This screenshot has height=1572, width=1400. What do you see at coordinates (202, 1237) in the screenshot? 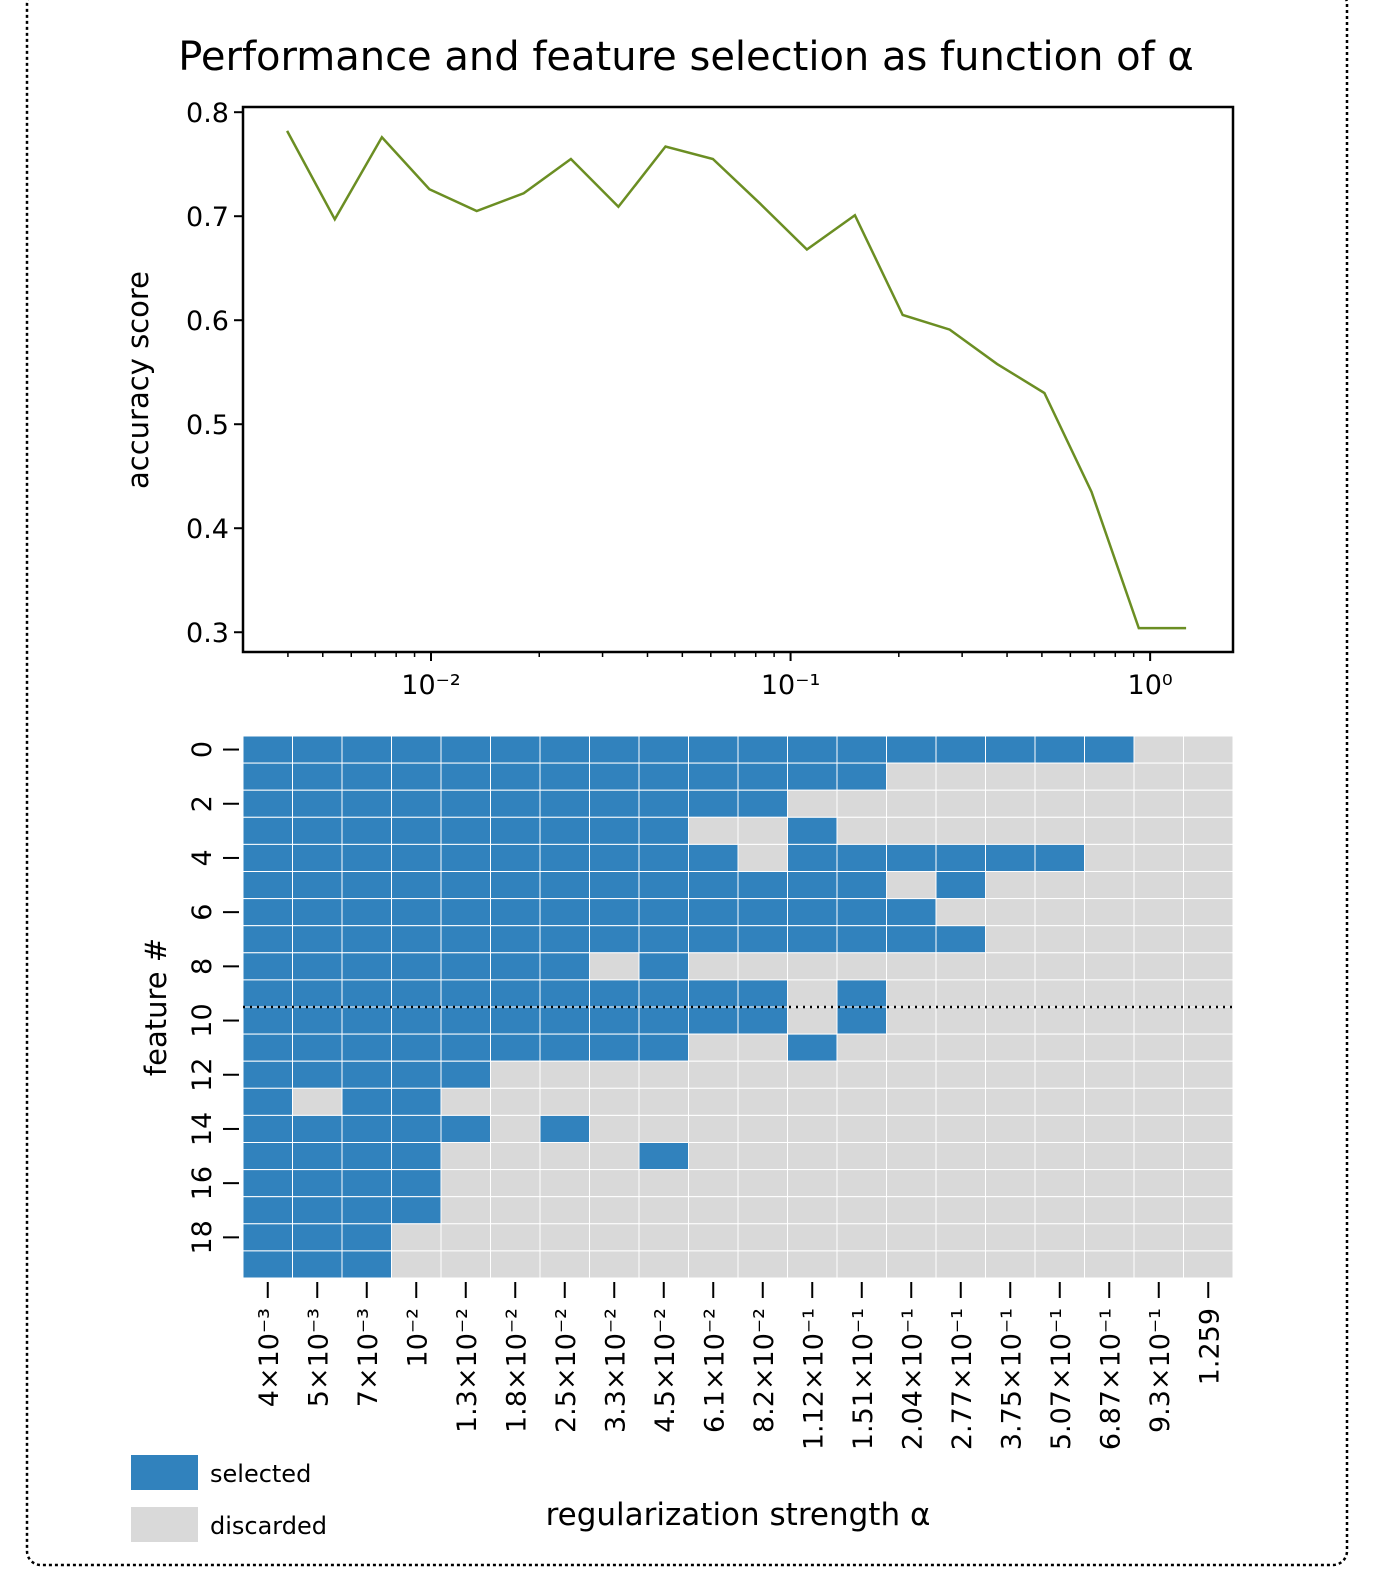
I see `y-tick-label: 18` at bounding box center [202, 1237].